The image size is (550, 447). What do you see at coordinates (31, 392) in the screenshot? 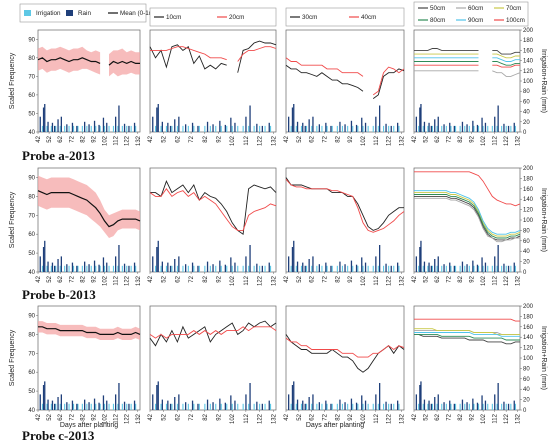
I see `y-tick-label: 50` at bounding box center [31, 392].